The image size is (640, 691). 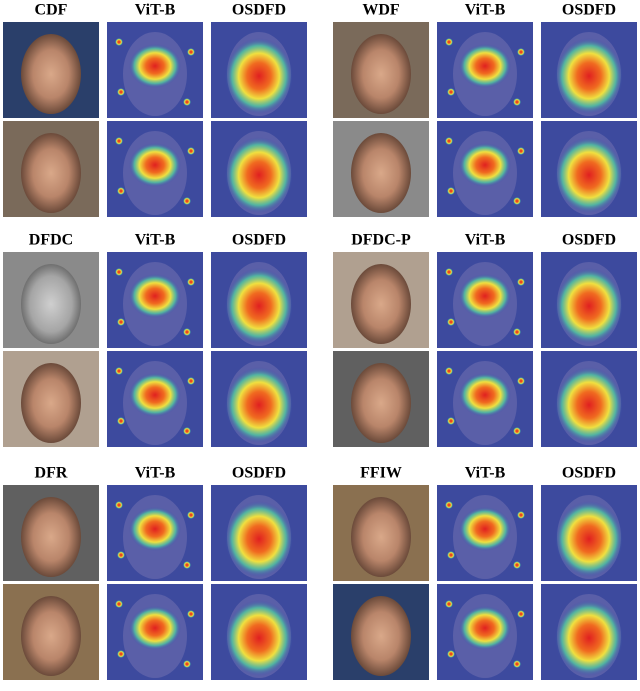 What do you see at coordinates (51, 473) in the screenshot?
I see `column-header: DFR` at bounding box center [51, 473].